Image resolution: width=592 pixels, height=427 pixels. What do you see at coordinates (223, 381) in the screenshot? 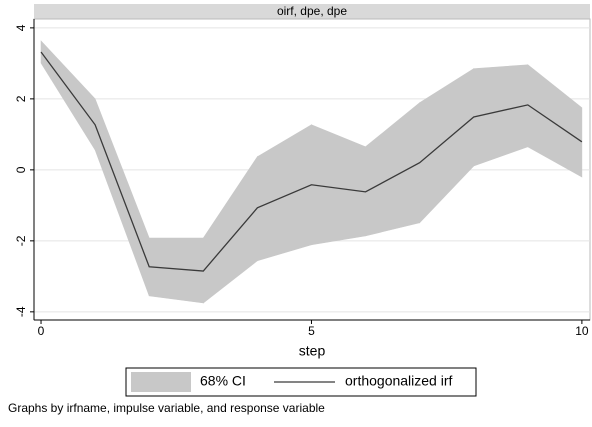
I see `legend-label: 68% CI` at bounding box center [223, 381].